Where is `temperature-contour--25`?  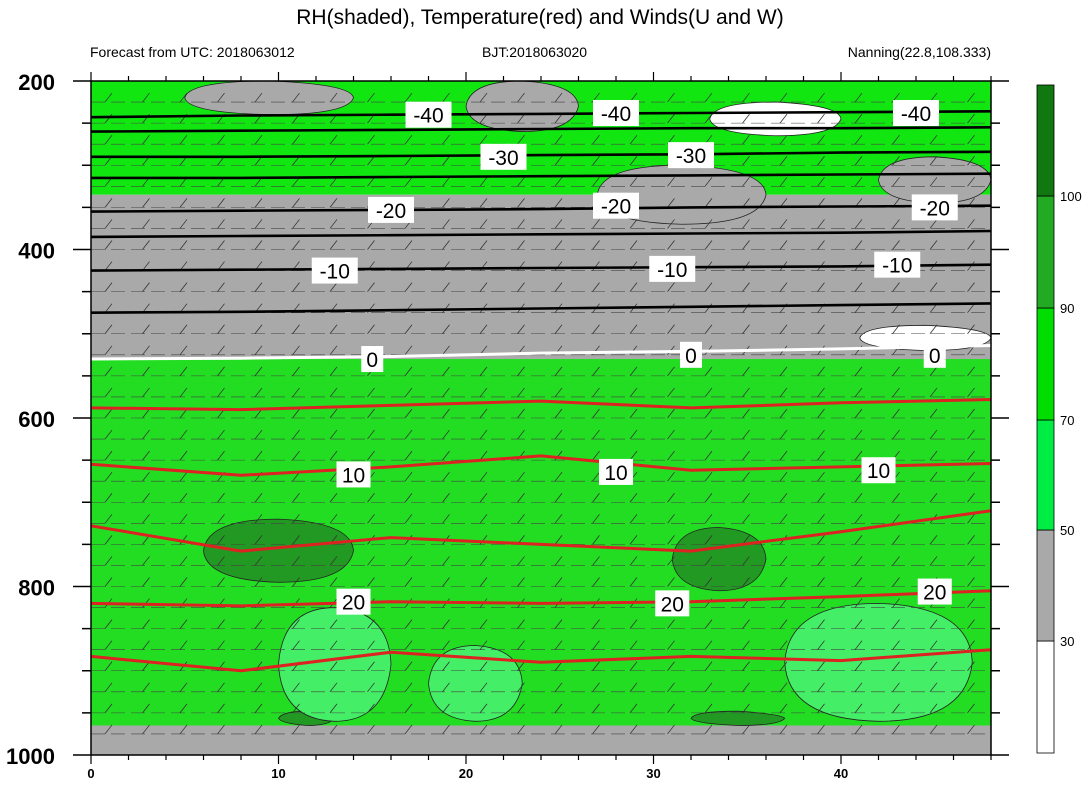 temperature-contour--25 is located at coordinates (541, 176).